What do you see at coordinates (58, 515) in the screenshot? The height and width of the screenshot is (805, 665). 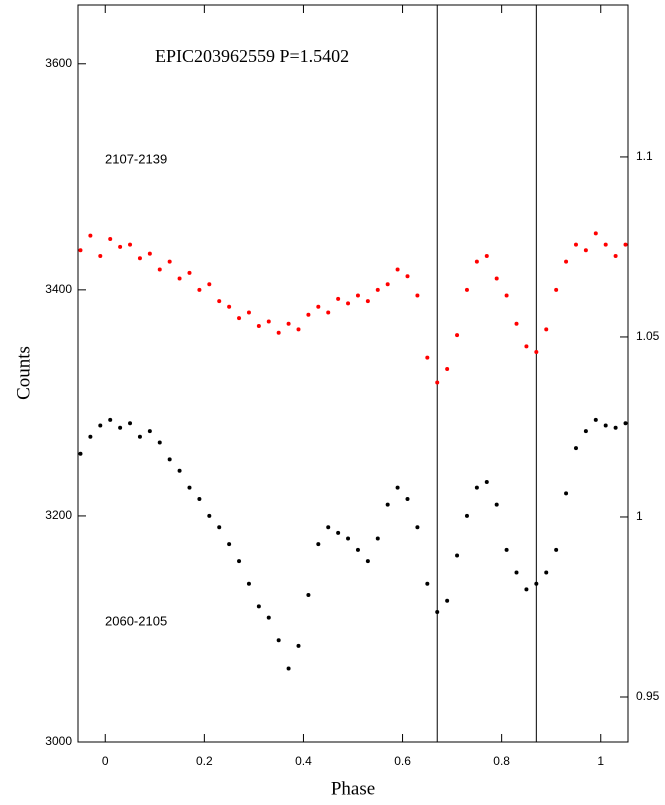 I see `y-tick-label: 3200` at bounding box center [58, 515].